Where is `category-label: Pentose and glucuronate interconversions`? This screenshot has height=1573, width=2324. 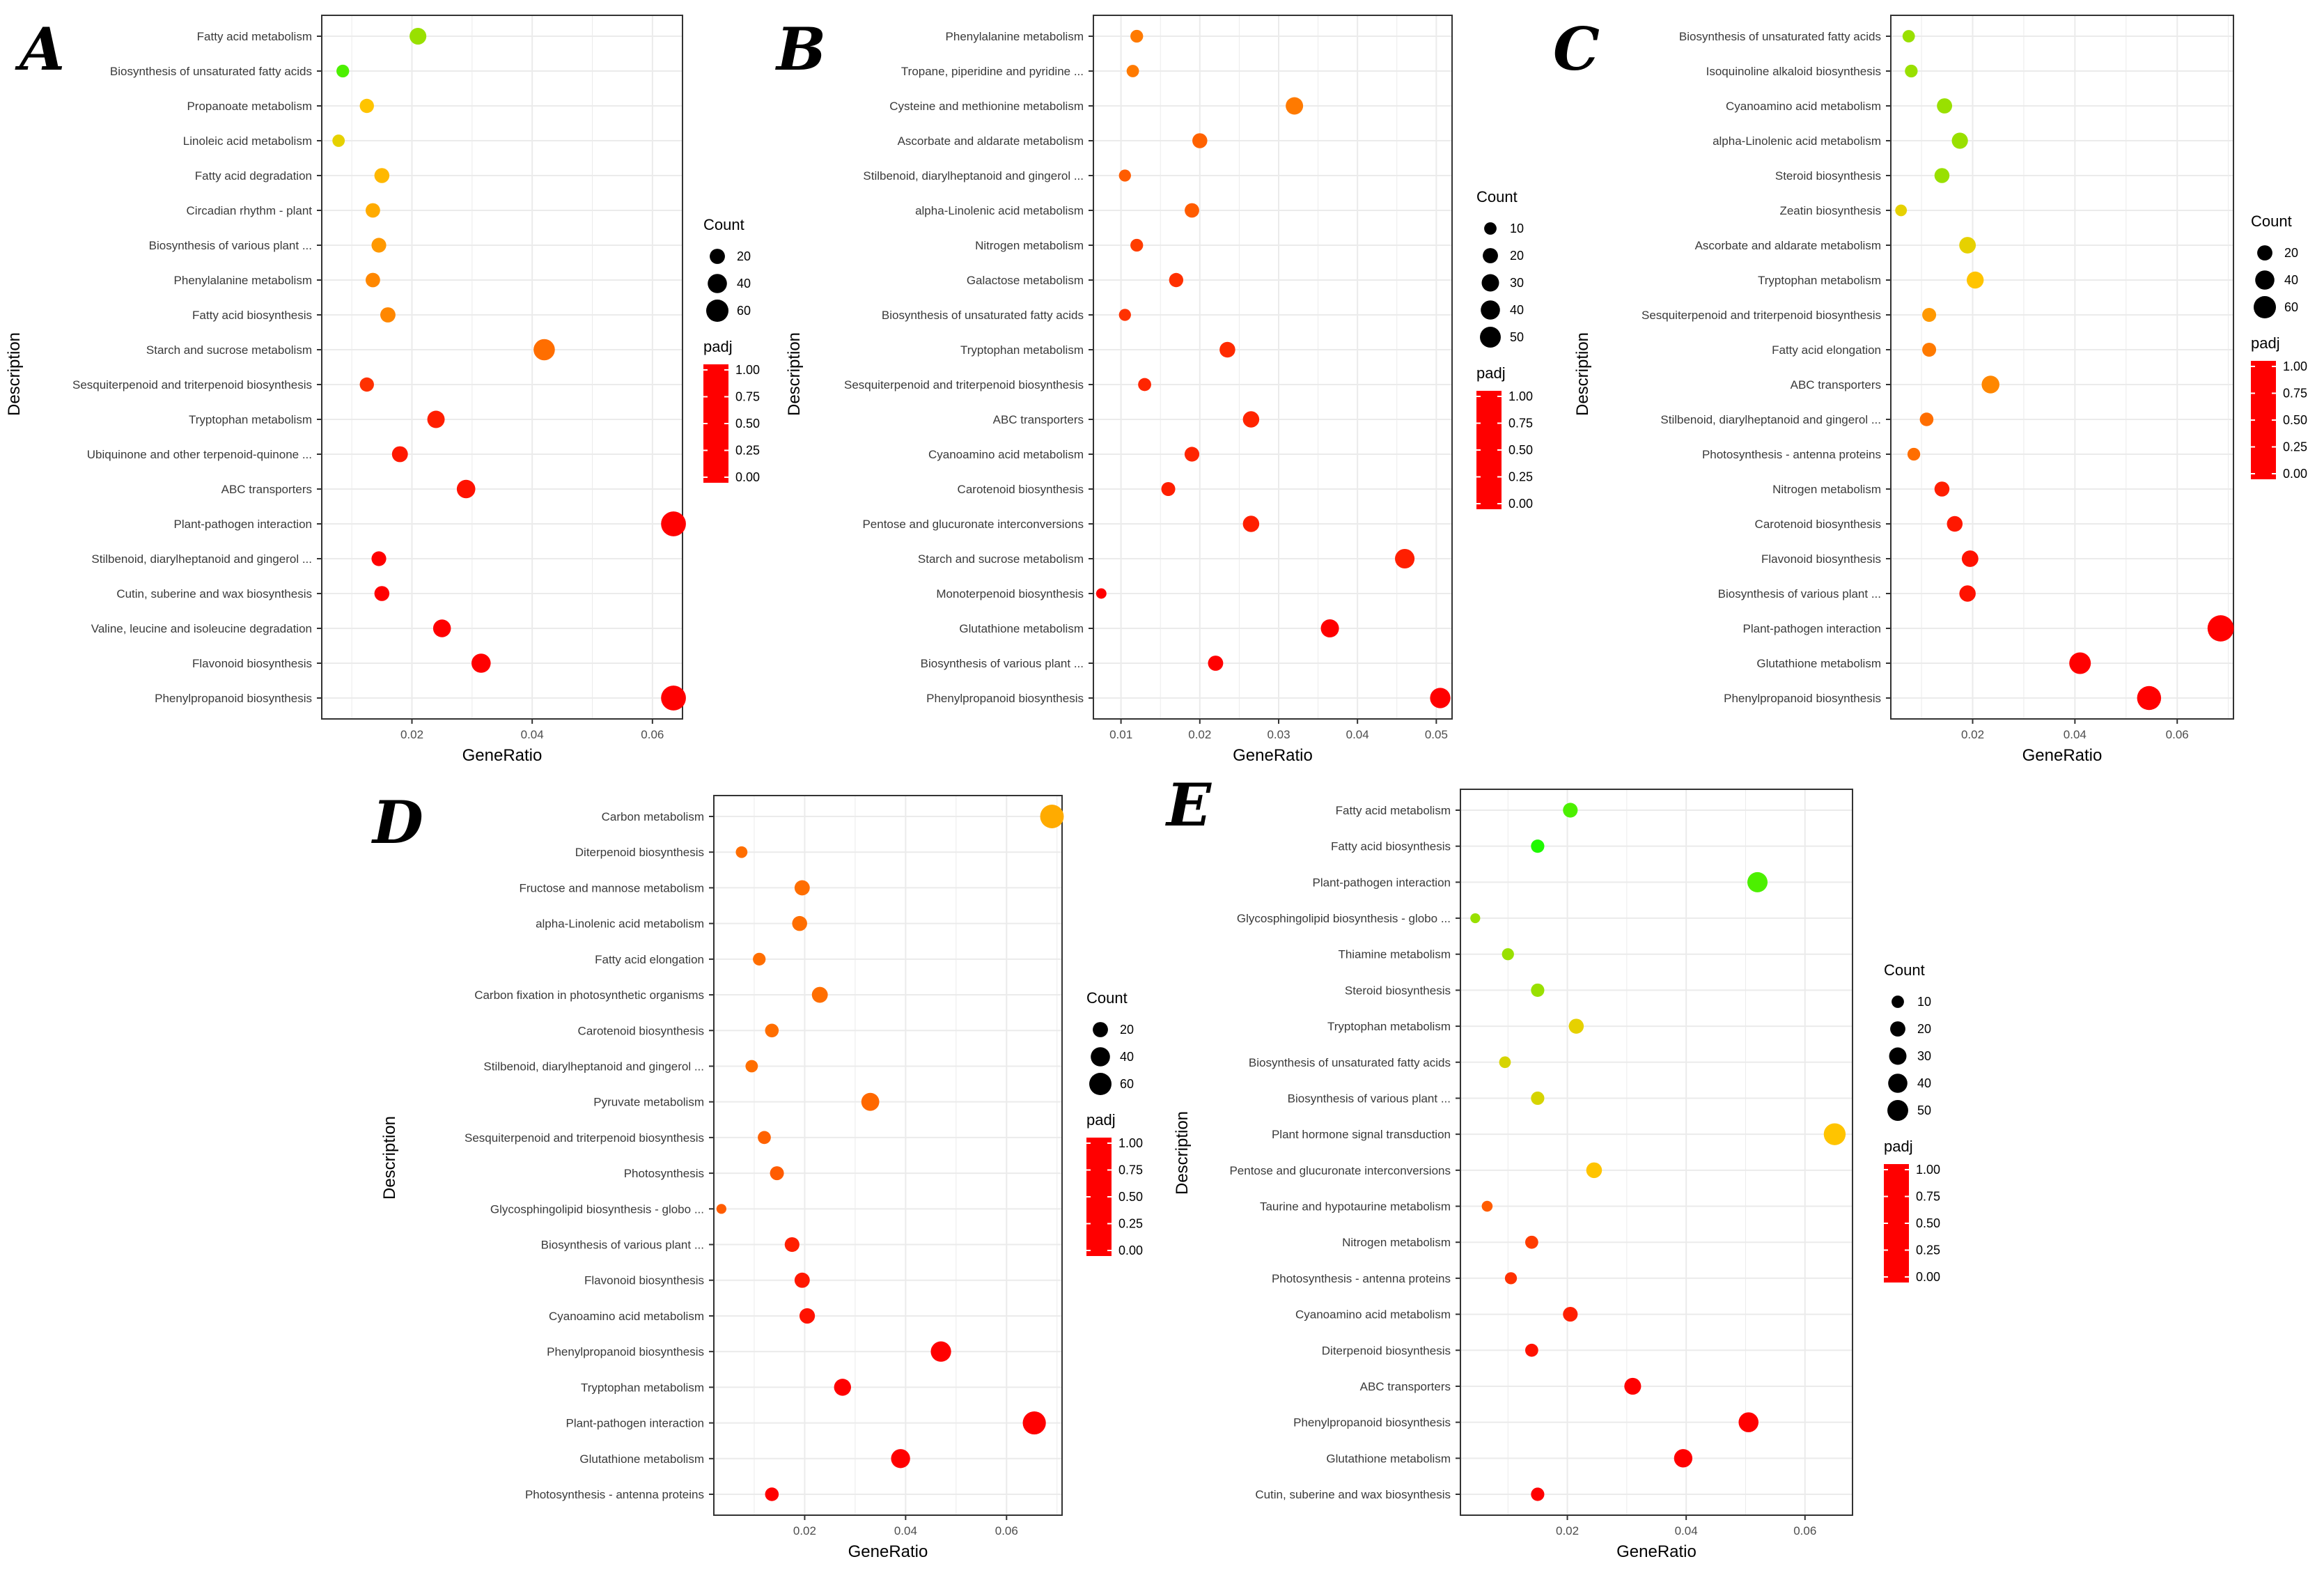 category-label: Pentose and glucuronate interconversions is located at coordinates (1340, 1170).